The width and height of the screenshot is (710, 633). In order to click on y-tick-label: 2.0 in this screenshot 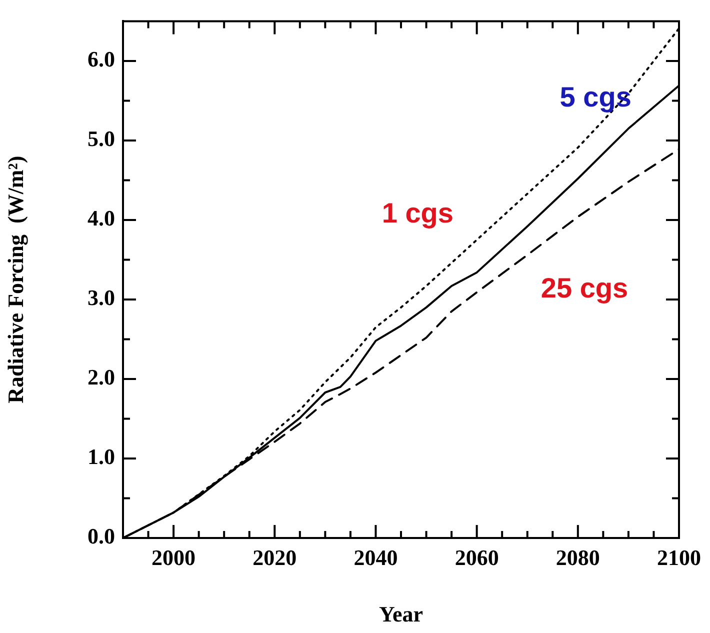, I will do `click(101, 377)`.